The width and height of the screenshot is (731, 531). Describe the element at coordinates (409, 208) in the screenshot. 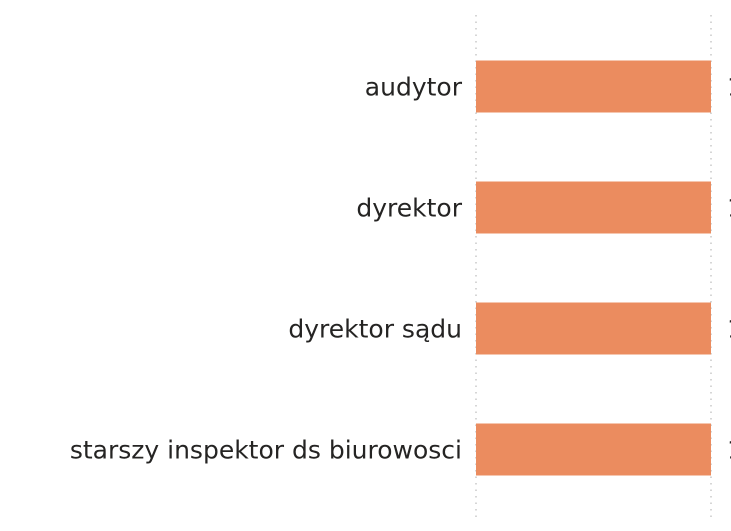

I see `category-label: dyrektor` at that location.